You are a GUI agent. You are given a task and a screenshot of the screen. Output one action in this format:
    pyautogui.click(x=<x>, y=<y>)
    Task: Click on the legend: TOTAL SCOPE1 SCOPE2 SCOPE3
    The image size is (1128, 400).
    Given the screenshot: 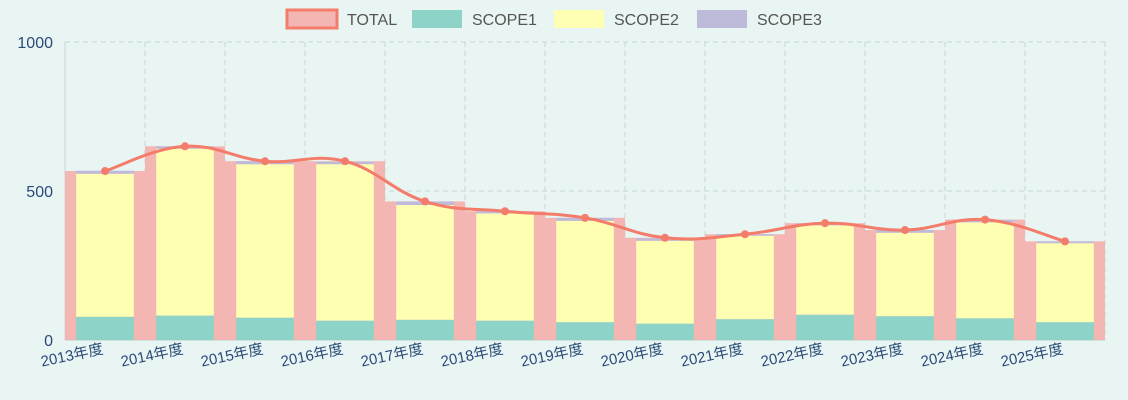 What is the action you would take?
    pyautogui.click(x=553, y=19)
    